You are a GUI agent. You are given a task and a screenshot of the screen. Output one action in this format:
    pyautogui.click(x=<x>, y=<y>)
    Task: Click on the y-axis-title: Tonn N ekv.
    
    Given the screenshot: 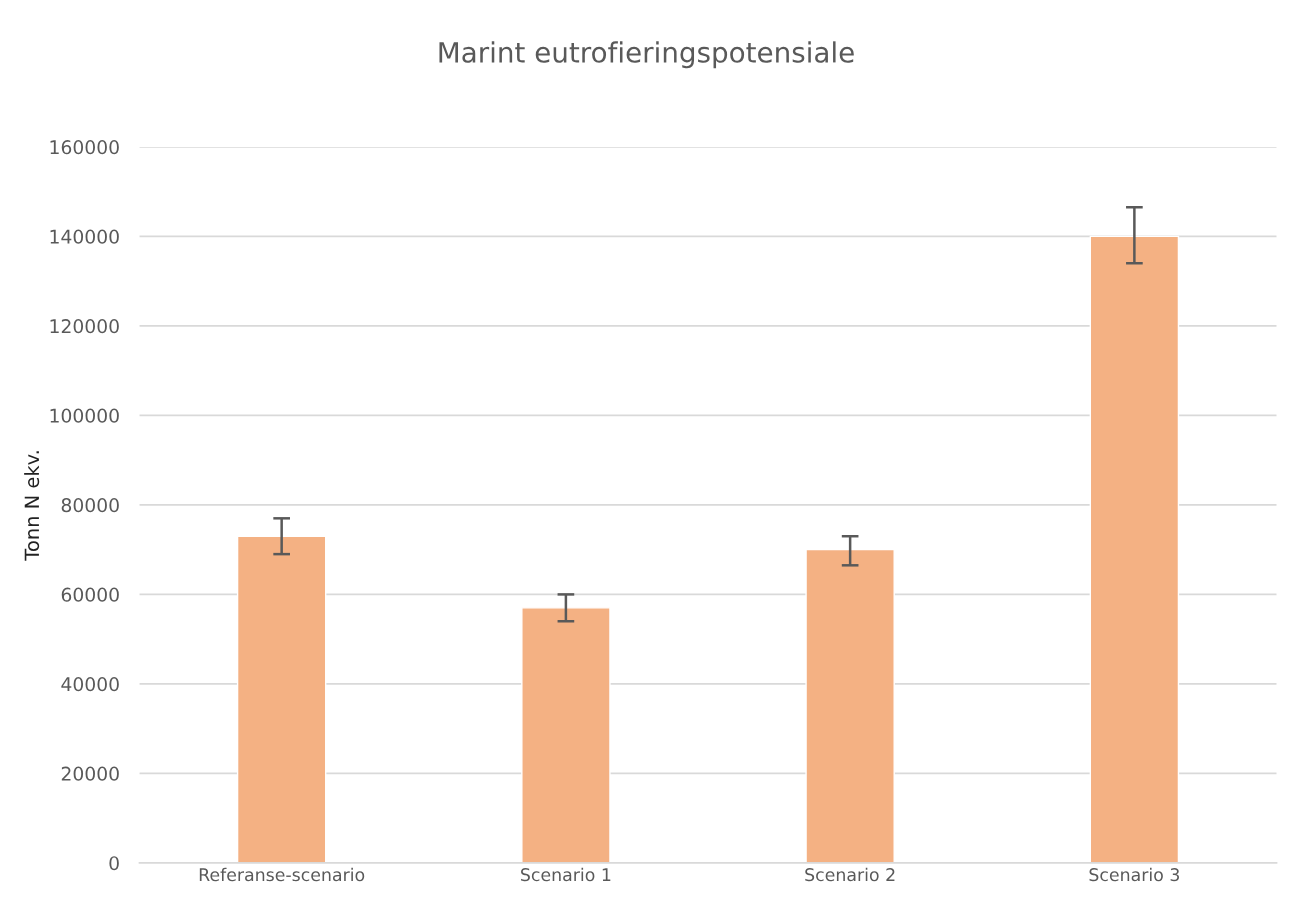 What is the action you would take?
    pyautogui.click(x=32, y=506)
    